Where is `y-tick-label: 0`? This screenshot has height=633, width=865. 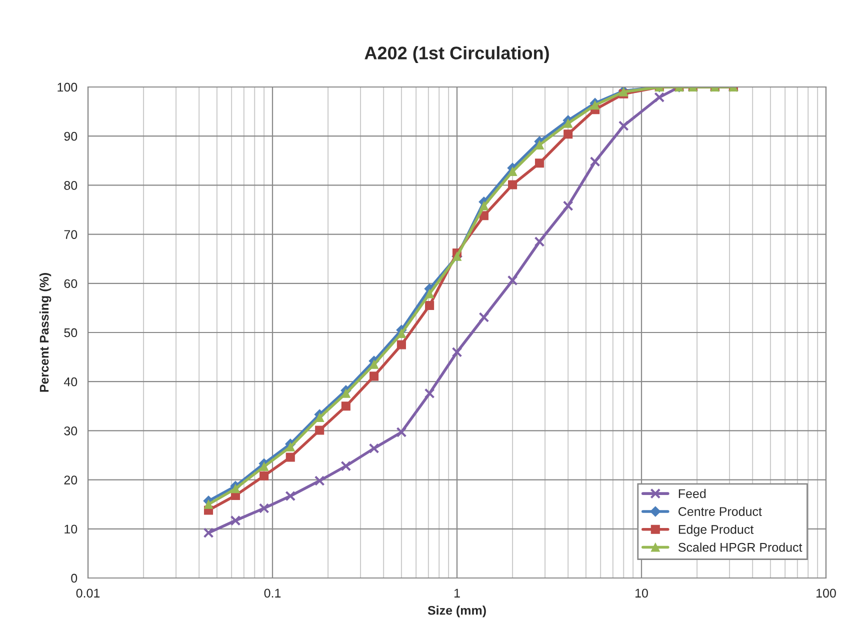
y-tick-label: 0 is located at coordinates (74, 578).